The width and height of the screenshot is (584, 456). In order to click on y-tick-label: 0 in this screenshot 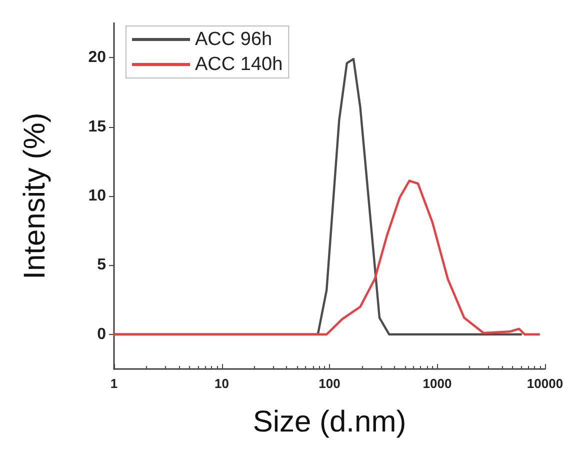, I will do `click(101, 334)`.